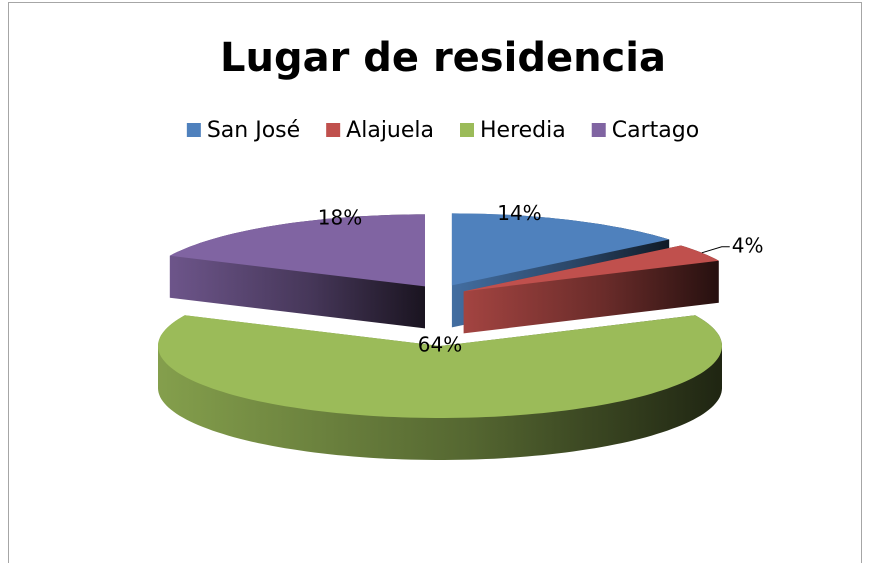 The height and width of the screenshot is (563, 870). I want to click on legend-item: Heredia, so click(513, 130).